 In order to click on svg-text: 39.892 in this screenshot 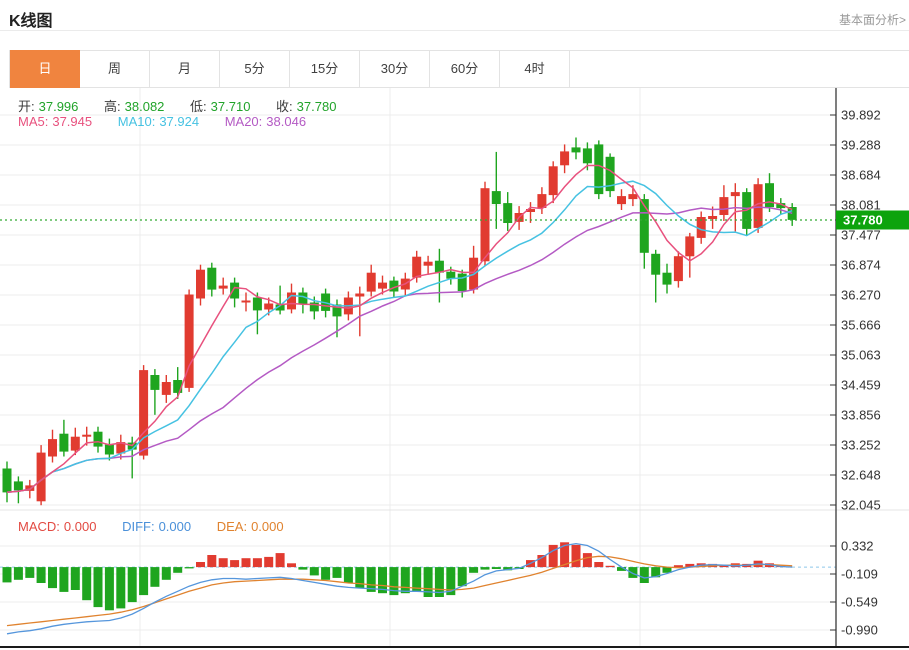, I will do `click(861, 115)`.